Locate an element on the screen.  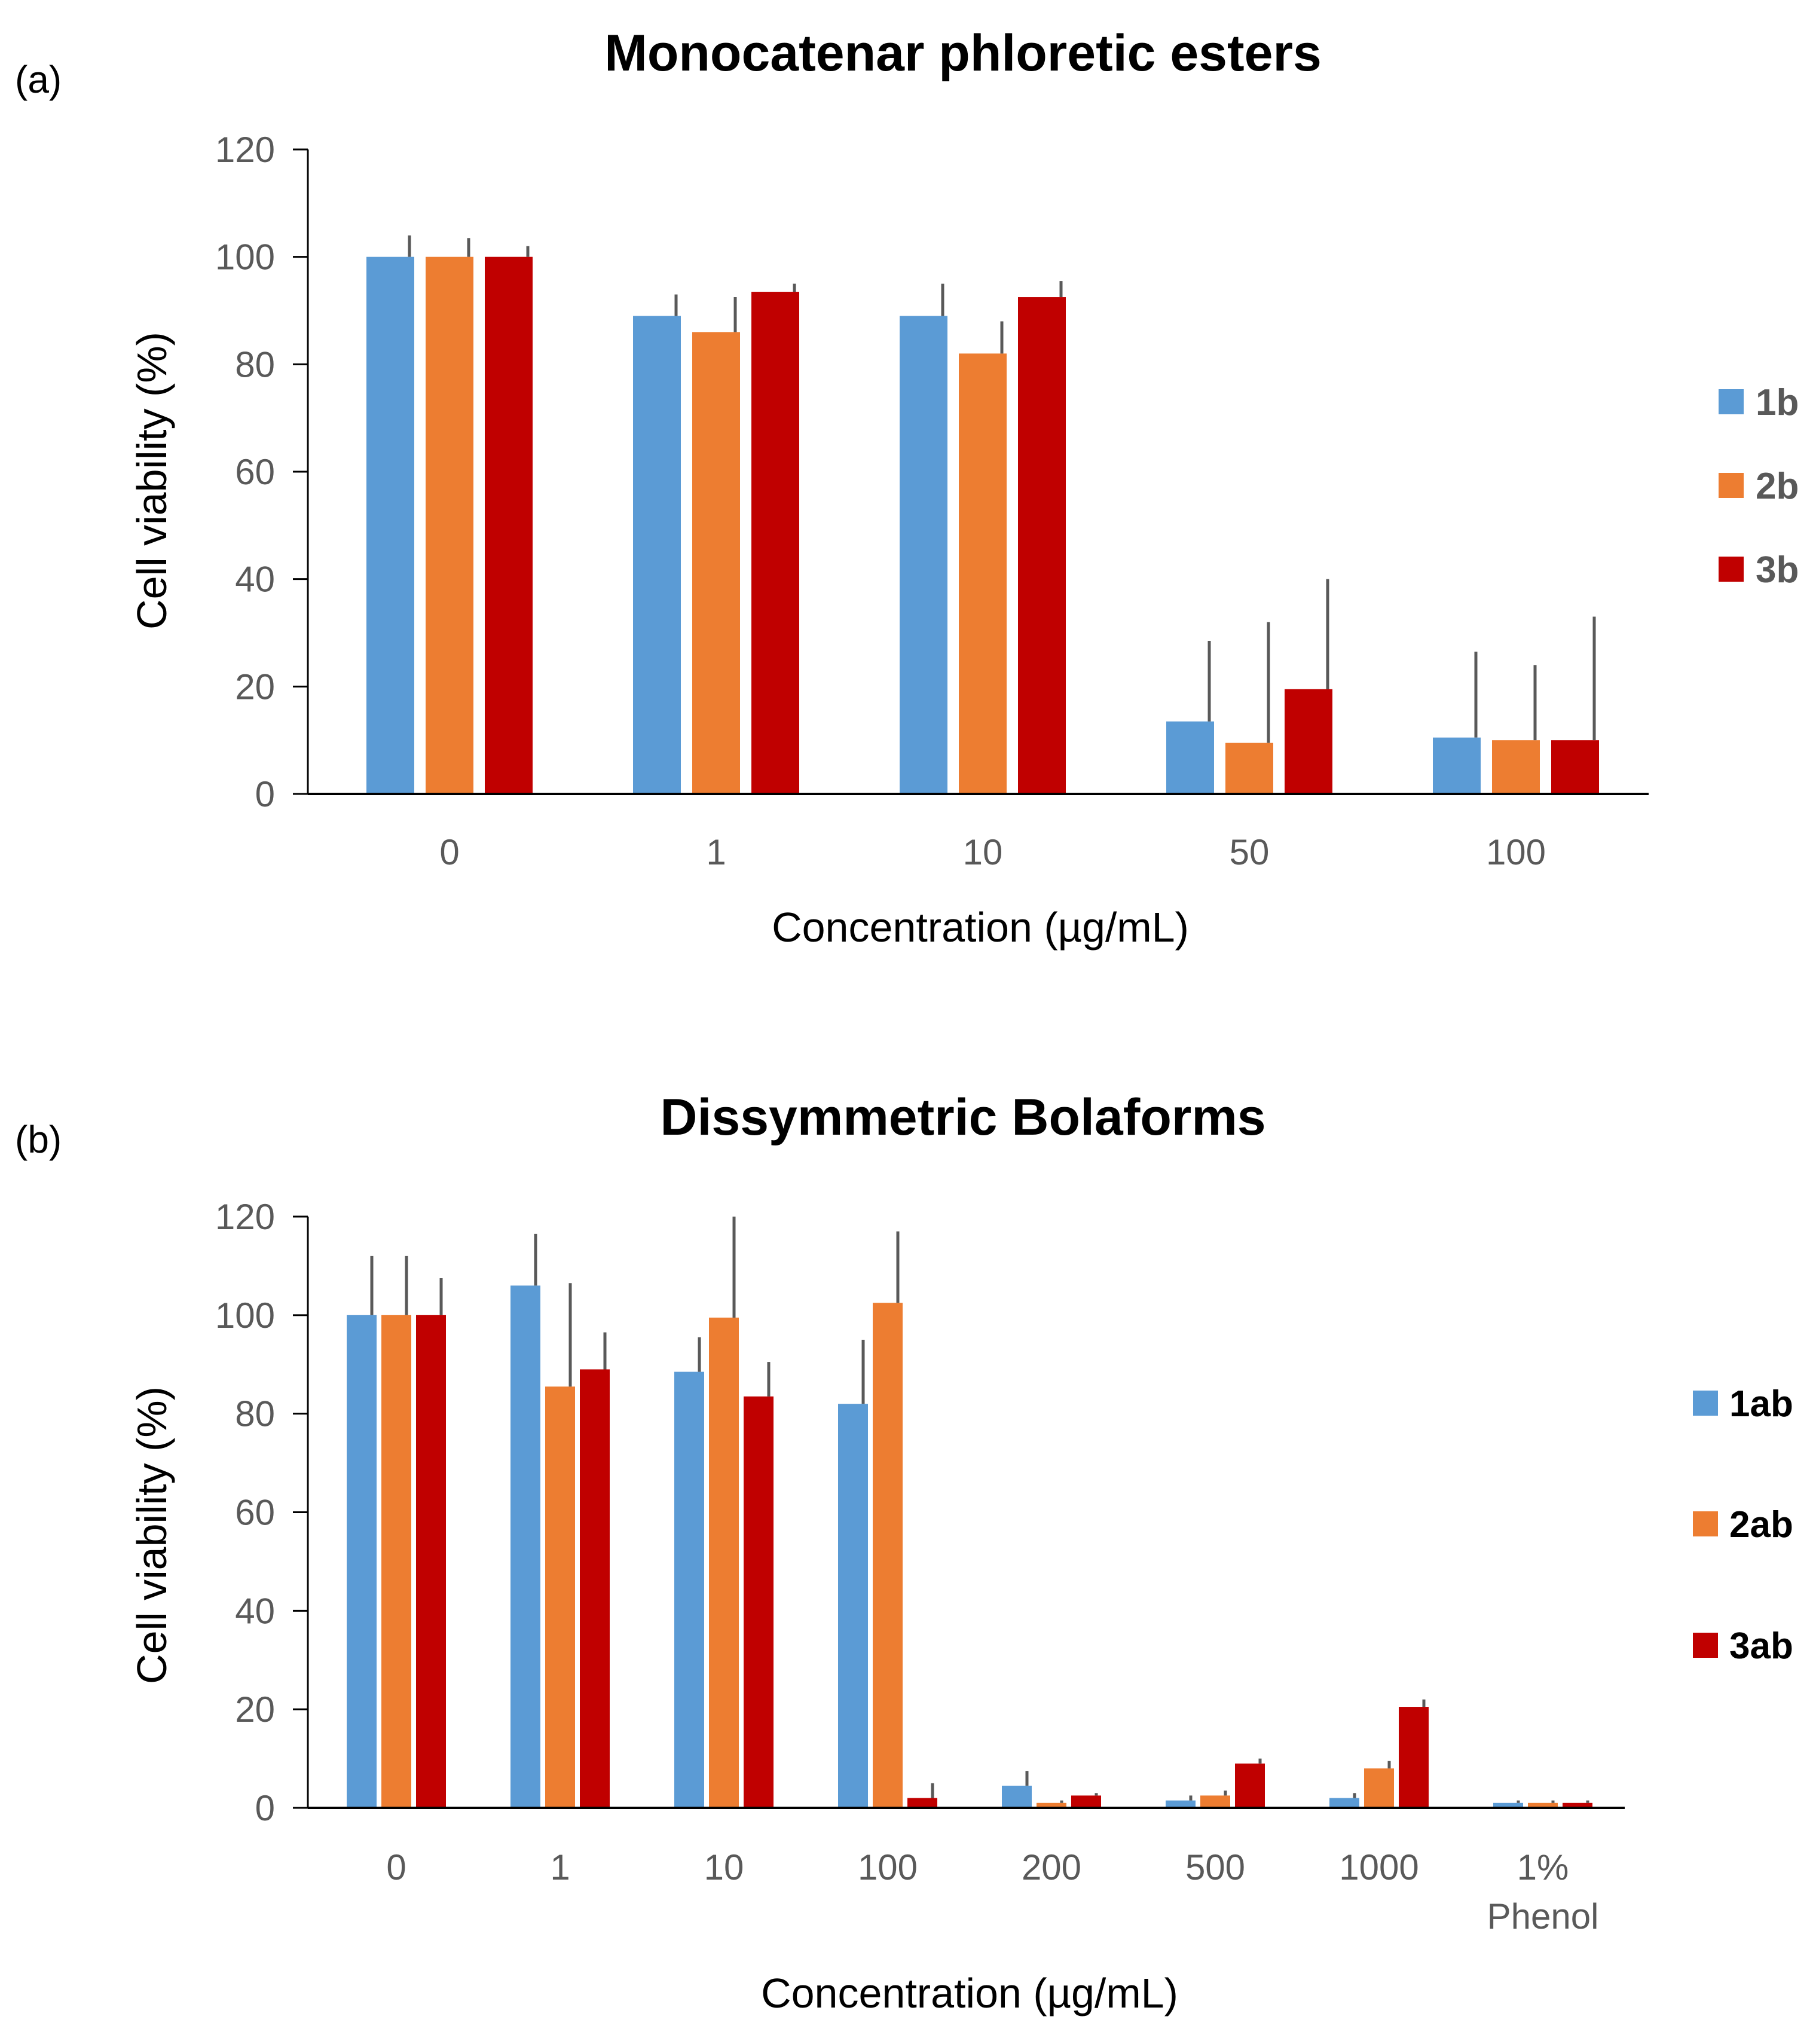
y-axis-ticks-a: 0 20 40 60 80 100 120 is located at coordinates (261, 472).